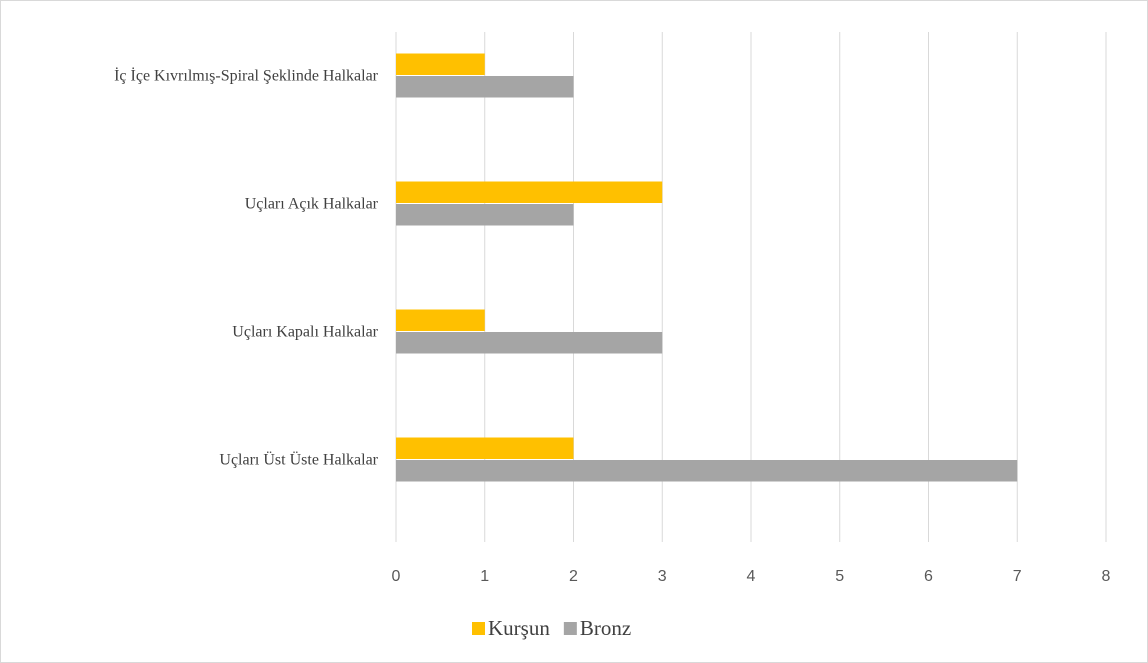  What do you see at coordinates (573, 576) in the screenshot?
I see `x-tick-label: 2` at bounding box center [573, 576].